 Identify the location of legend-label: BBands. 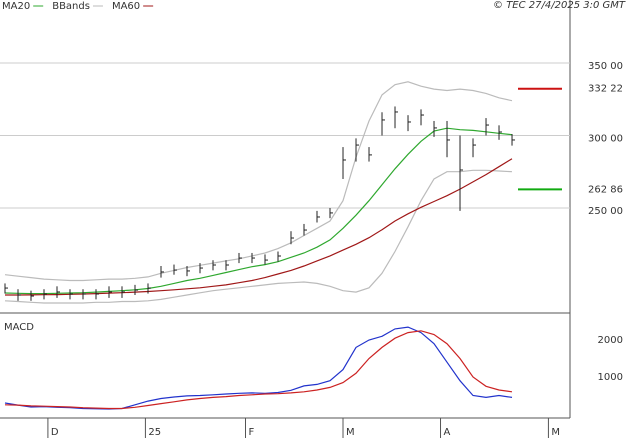
(71, 6).